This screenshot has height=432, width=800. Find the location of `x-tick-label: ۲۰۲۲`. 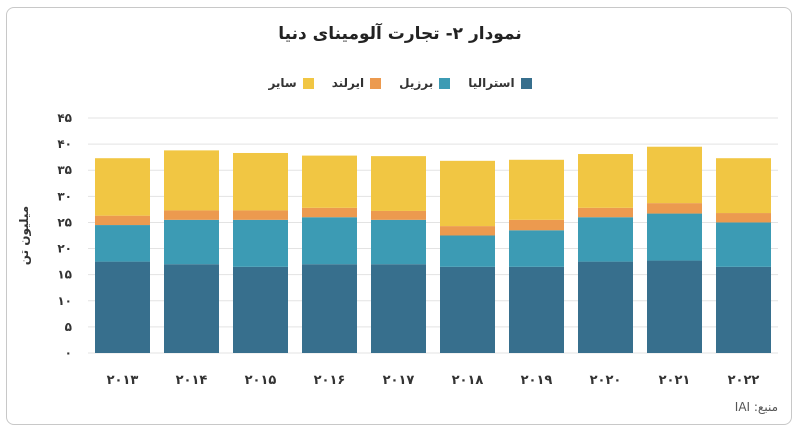

x-tick-label: ۲۰۲۲ is located at coordinates (744, 380).